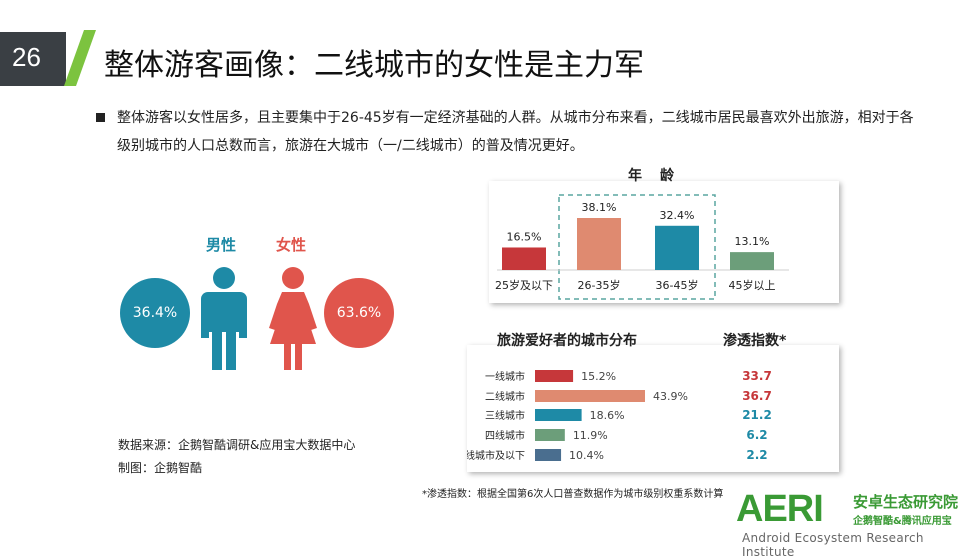  I want to click on city-bar-value-label: 10.4%, so click(586, 455).